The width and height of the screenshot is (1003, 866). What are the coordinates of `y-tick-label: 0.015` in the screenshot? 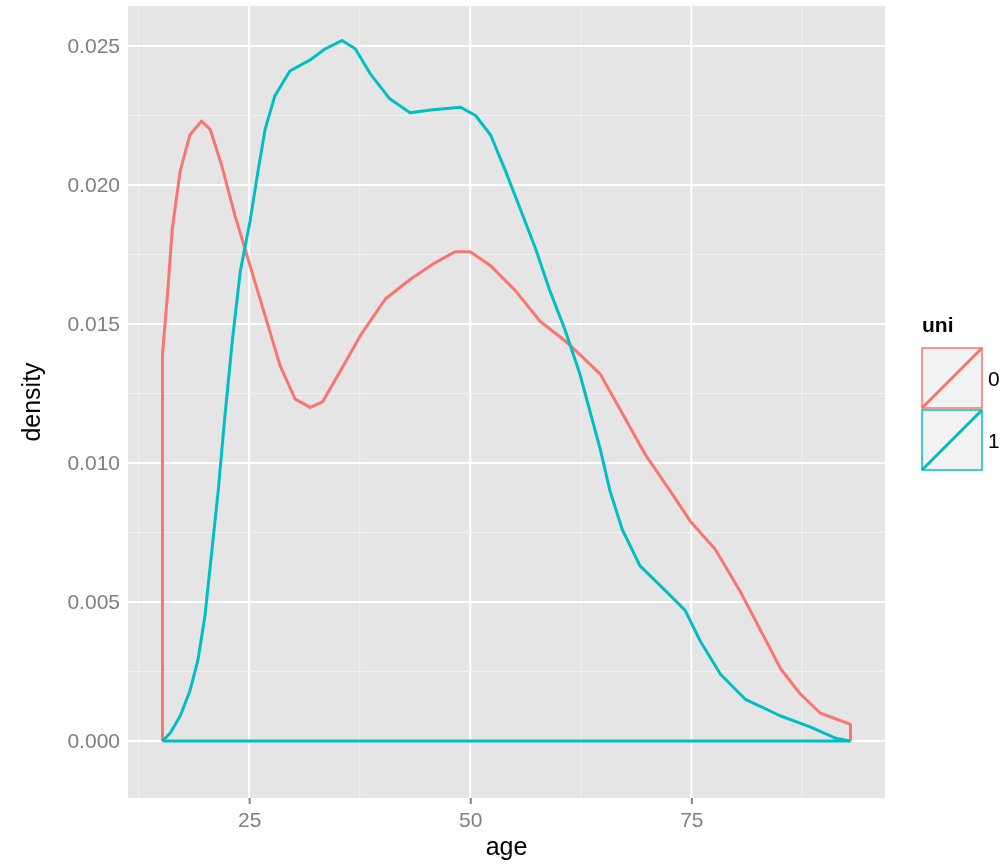 It's located at (93, 324).